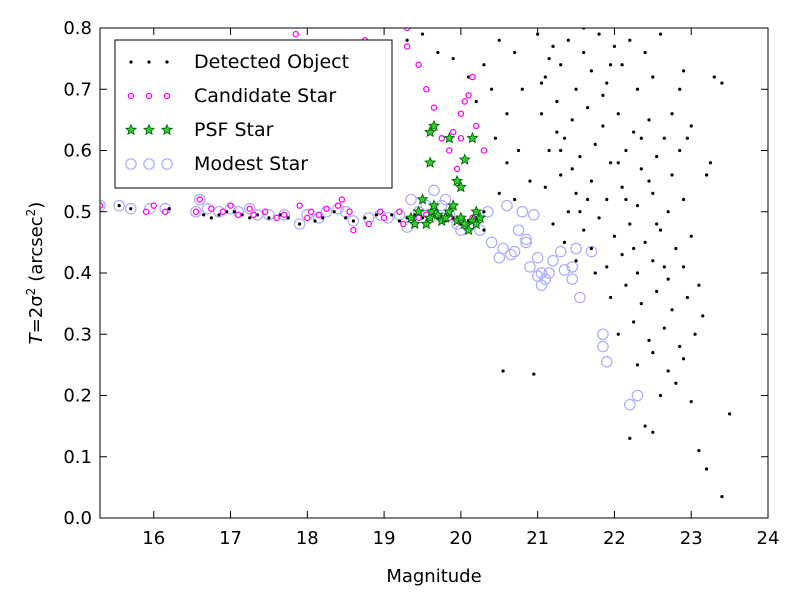 Image resolution: width=800 pixels, height=600 pixels. What do you see at coordinates (537, 538) in the screenshot?
I see `x-tick-label: 21` at bounding box center [537, 538].